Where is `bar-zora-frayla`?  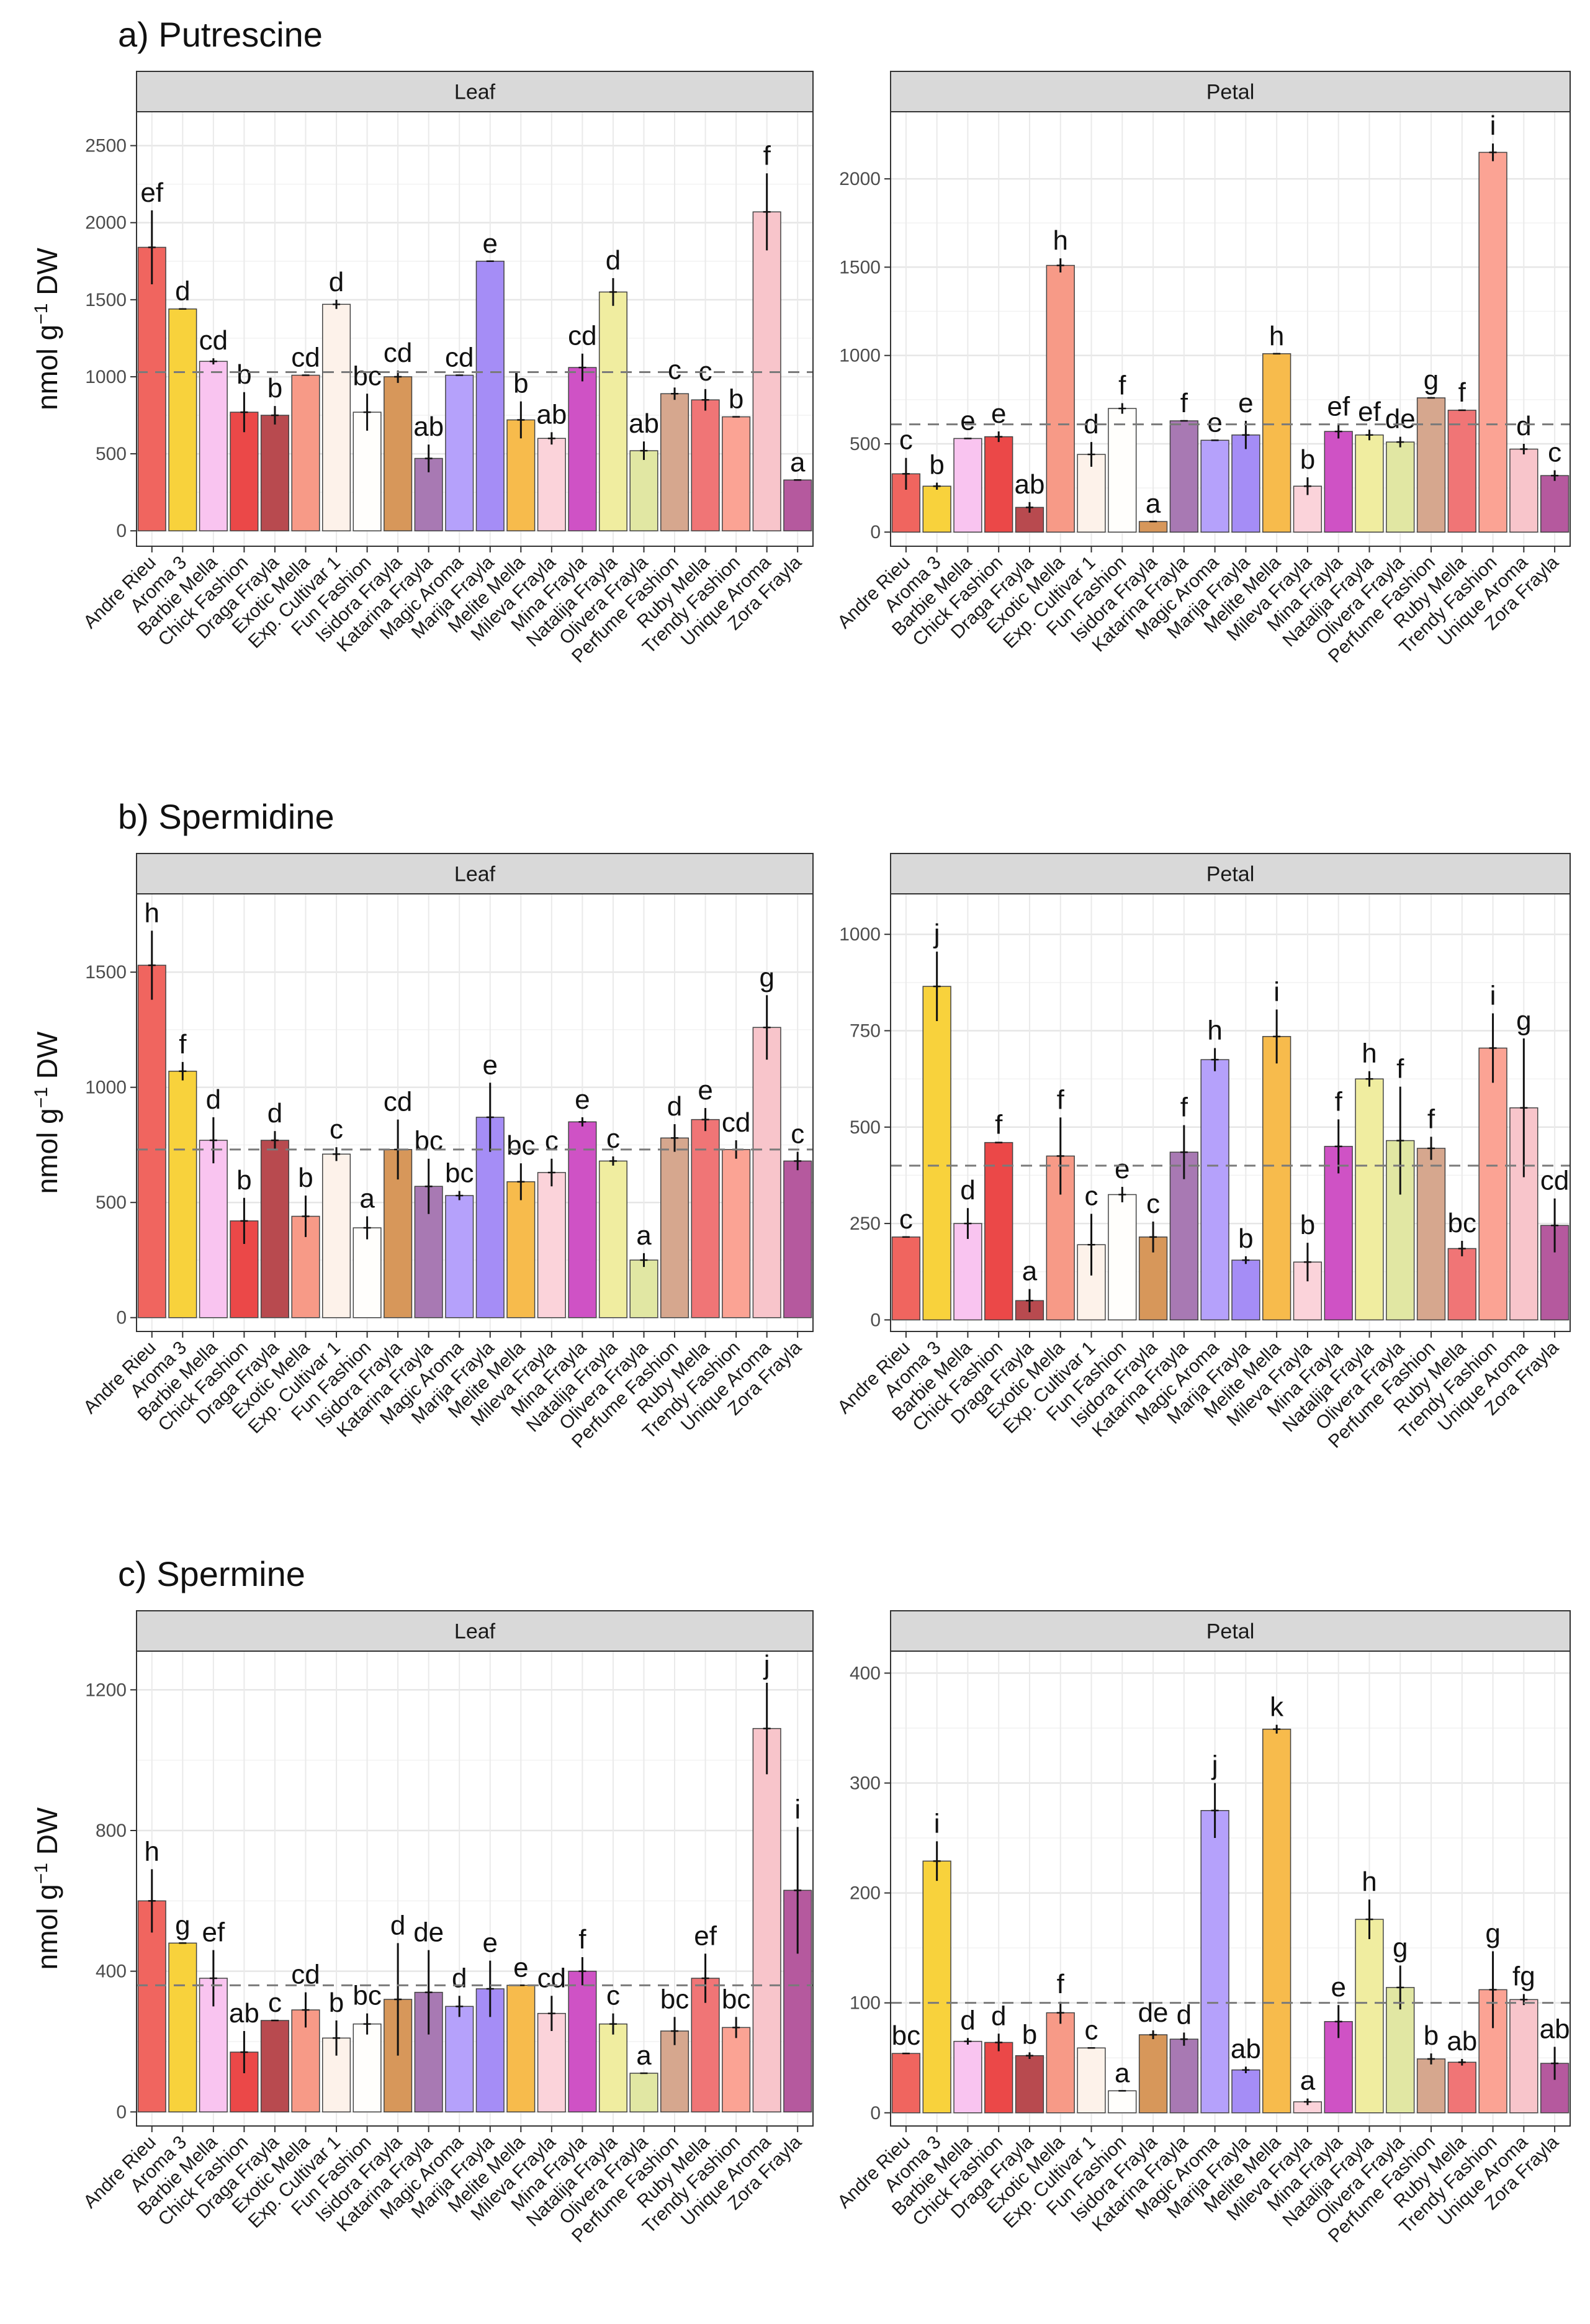
bar-zora-frayla is located at coordinates (798, 1239).